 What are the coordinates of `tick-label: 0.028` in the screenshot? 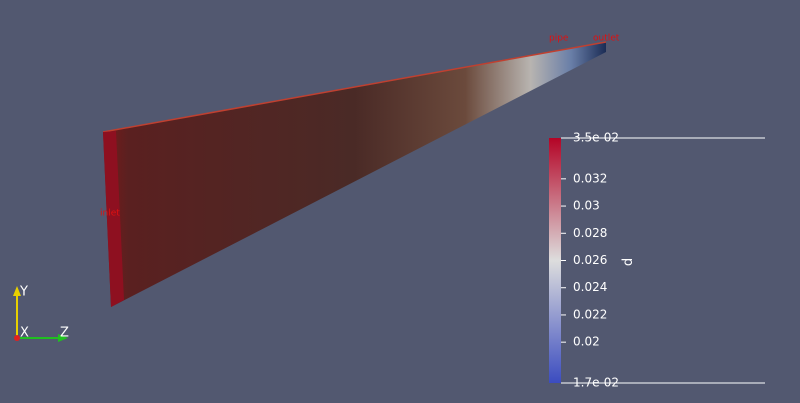 It's located at (590, 233).